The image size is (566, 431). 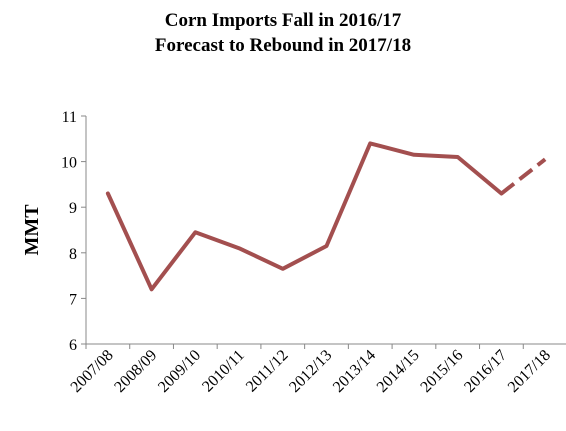 I want to click on x-tick-label: 2010/11, so click(x=223, y=371).